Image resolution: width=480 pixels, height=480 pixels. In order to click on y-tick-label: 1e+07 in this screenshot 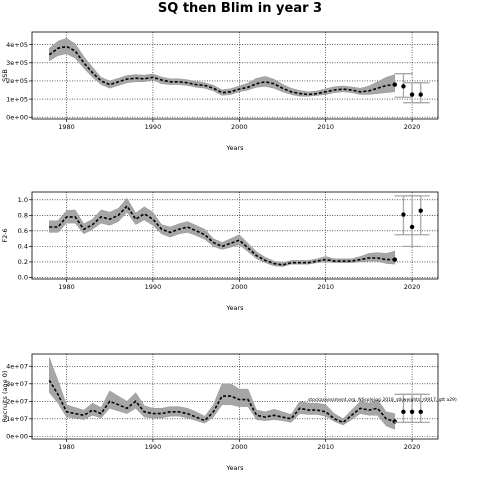, I will do `click(17, 419)`.